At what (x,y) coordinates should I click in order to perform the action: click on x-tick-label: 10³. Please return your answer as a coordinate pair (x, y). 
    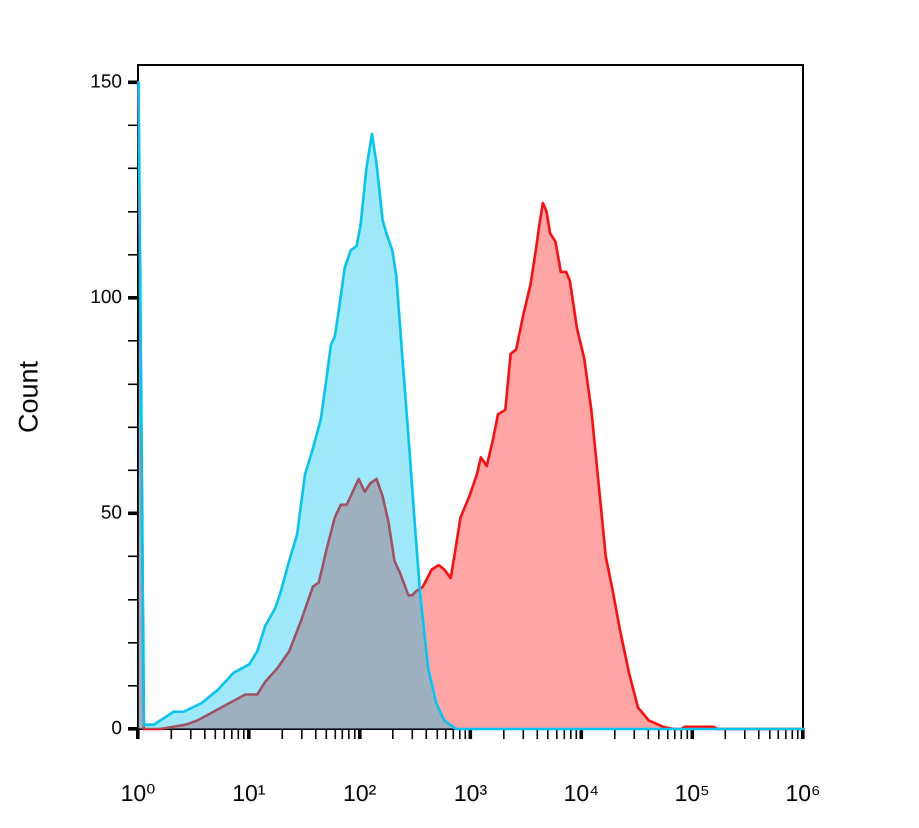
    Looking at the image, I should click on (471, 793).